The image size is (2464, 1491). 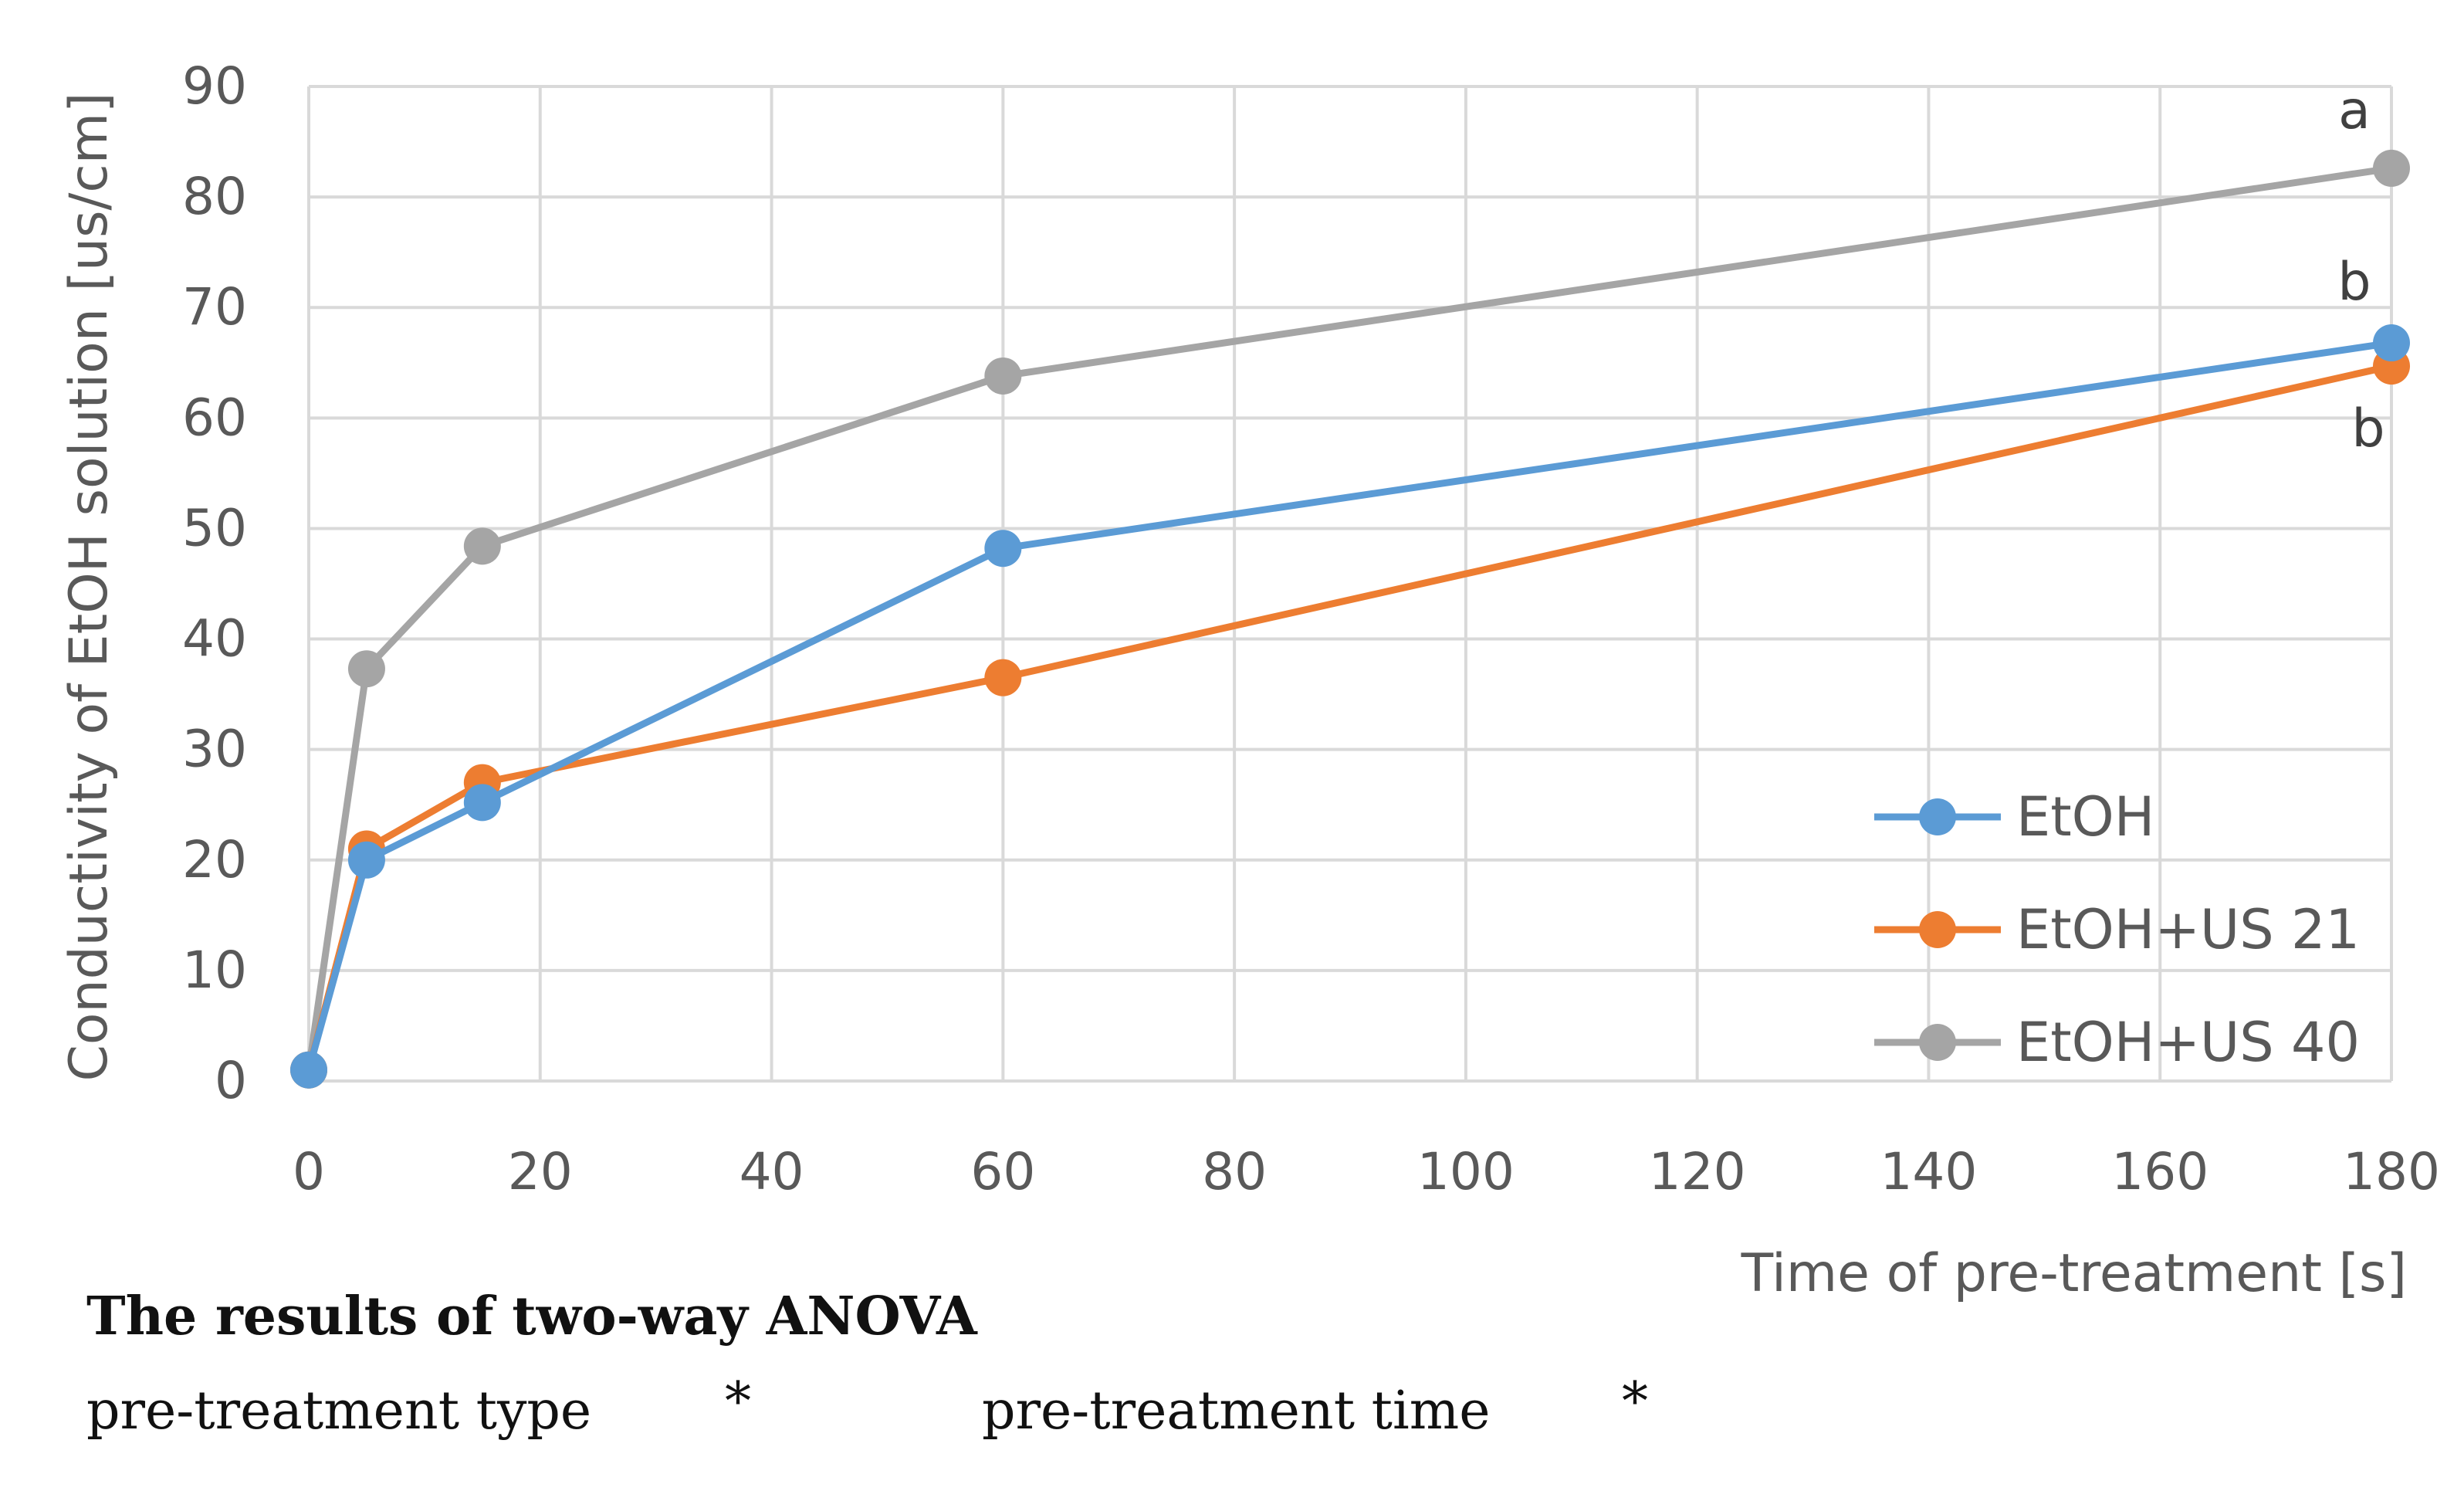 I want to click on x-tick-label: 20, so click(x=540, y=1171).